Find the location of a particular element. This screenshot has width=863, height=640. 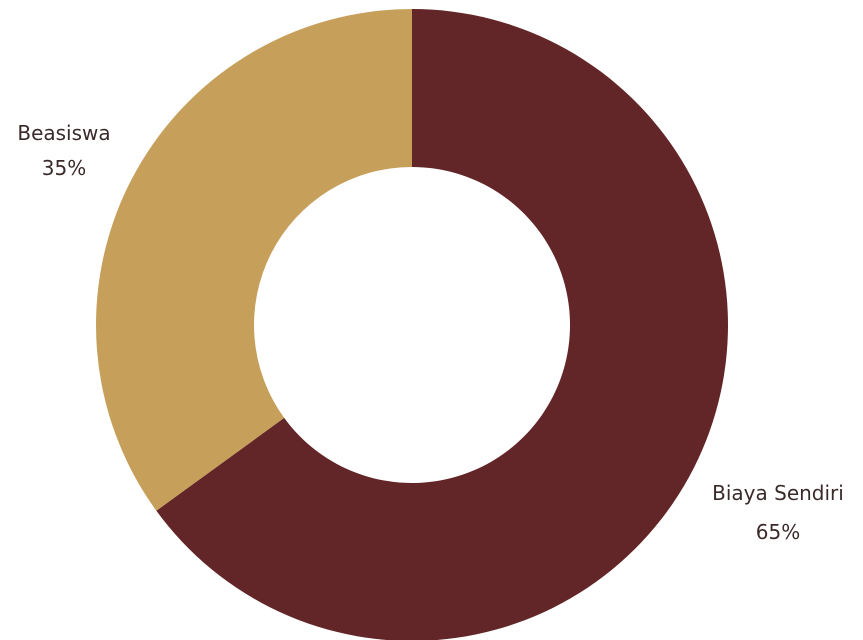

slice-label-beasiswa-value: 35% is located at coordinates (64, 168).